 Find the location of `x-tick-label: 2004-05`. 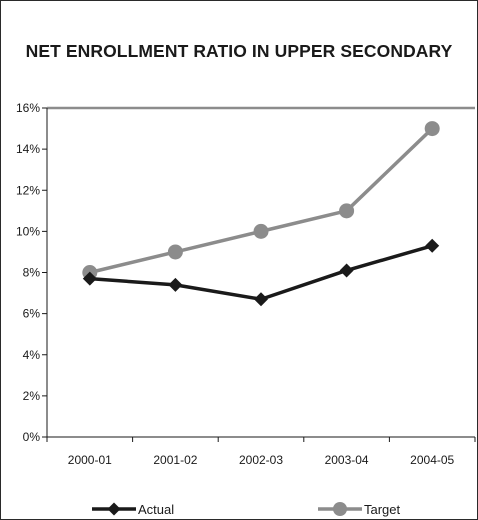

x-tick-label: 2004-05 is located at coordinates (432, 460).